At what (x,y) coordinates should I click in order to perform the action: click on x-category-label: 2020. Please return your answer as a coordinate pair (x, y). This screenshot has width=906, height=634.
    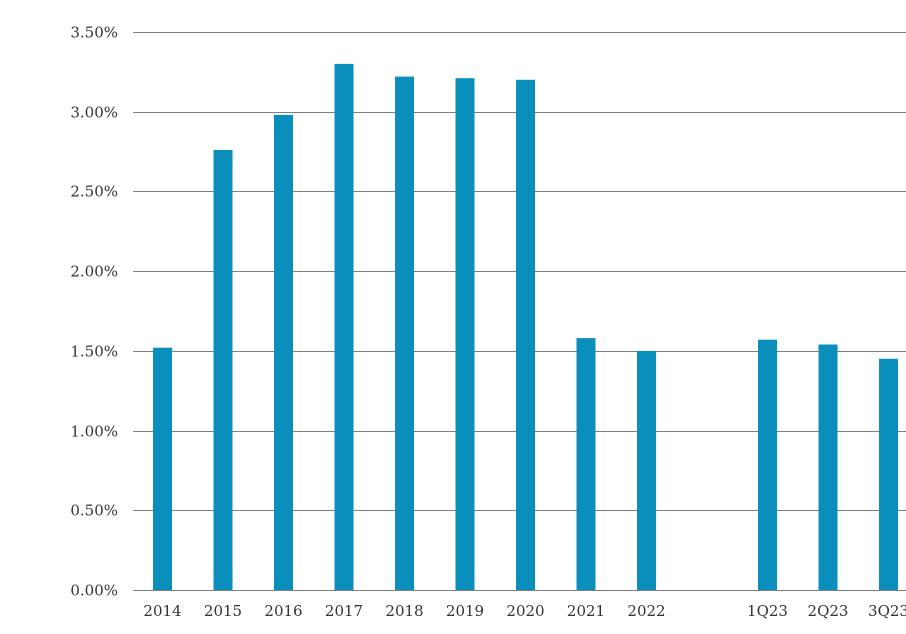
    Looking at the image, I should click on (525, 611).